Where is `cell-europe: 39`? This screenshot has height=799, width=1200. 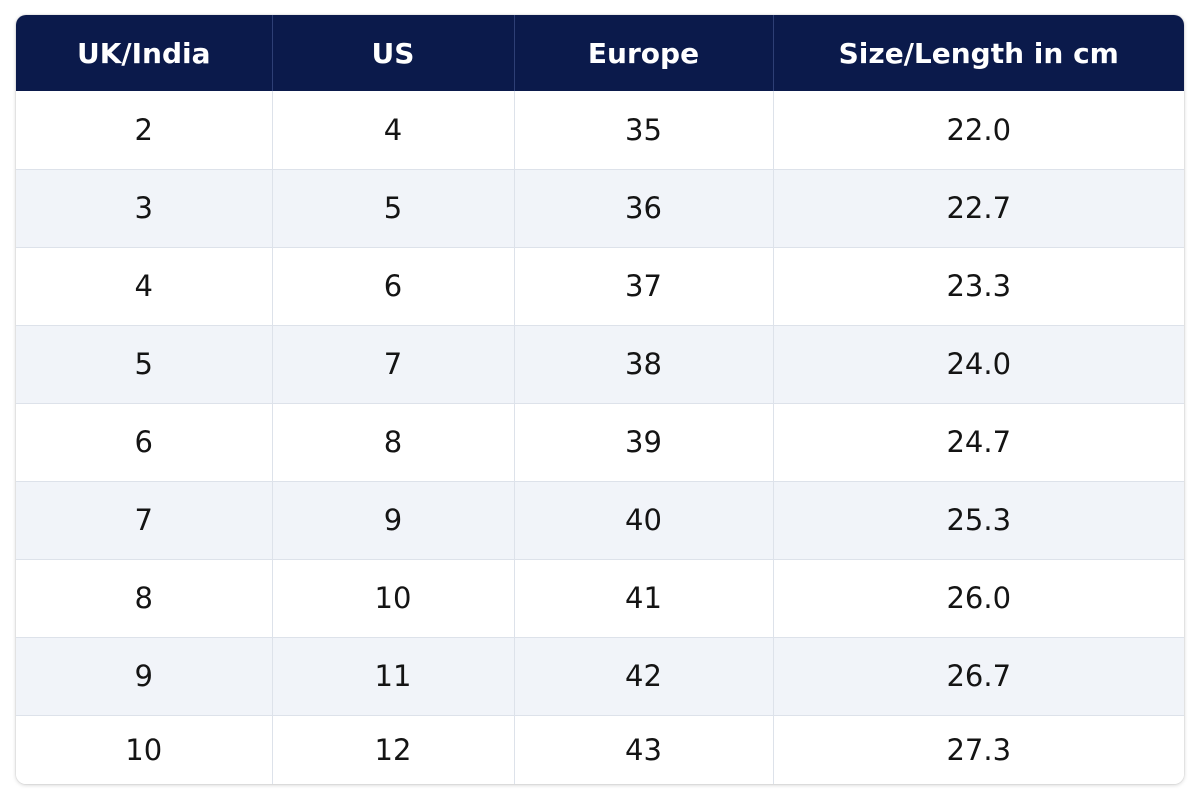
cell-europe: 39 is located at coordinates (643, 441).